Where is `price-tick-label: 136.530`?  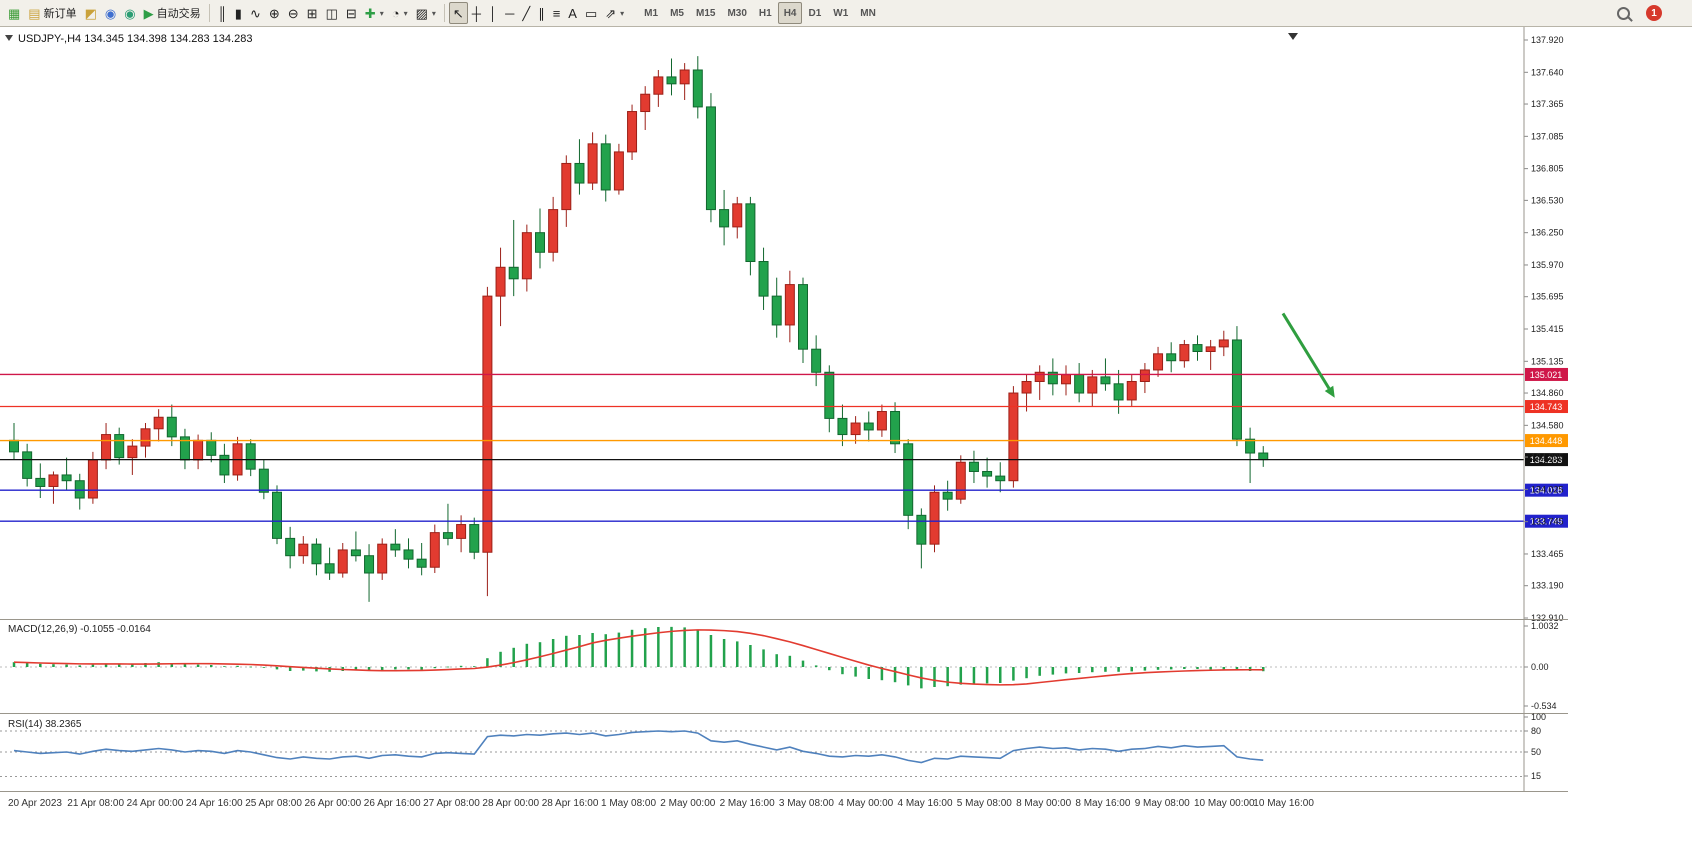
price-tick-label: 136.530 is located at coordinates (1547, 200).